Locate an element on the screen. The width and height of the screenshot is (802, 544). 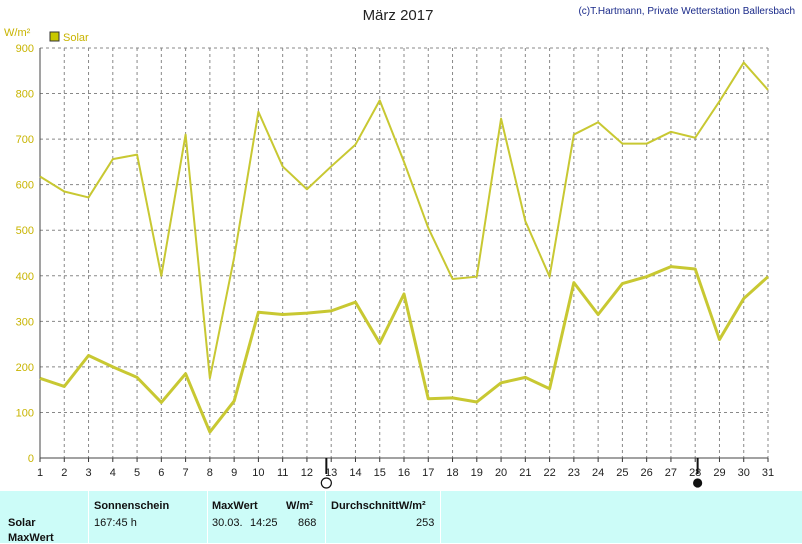
x-tick-label: 24 is located at coordinates (598, 473).